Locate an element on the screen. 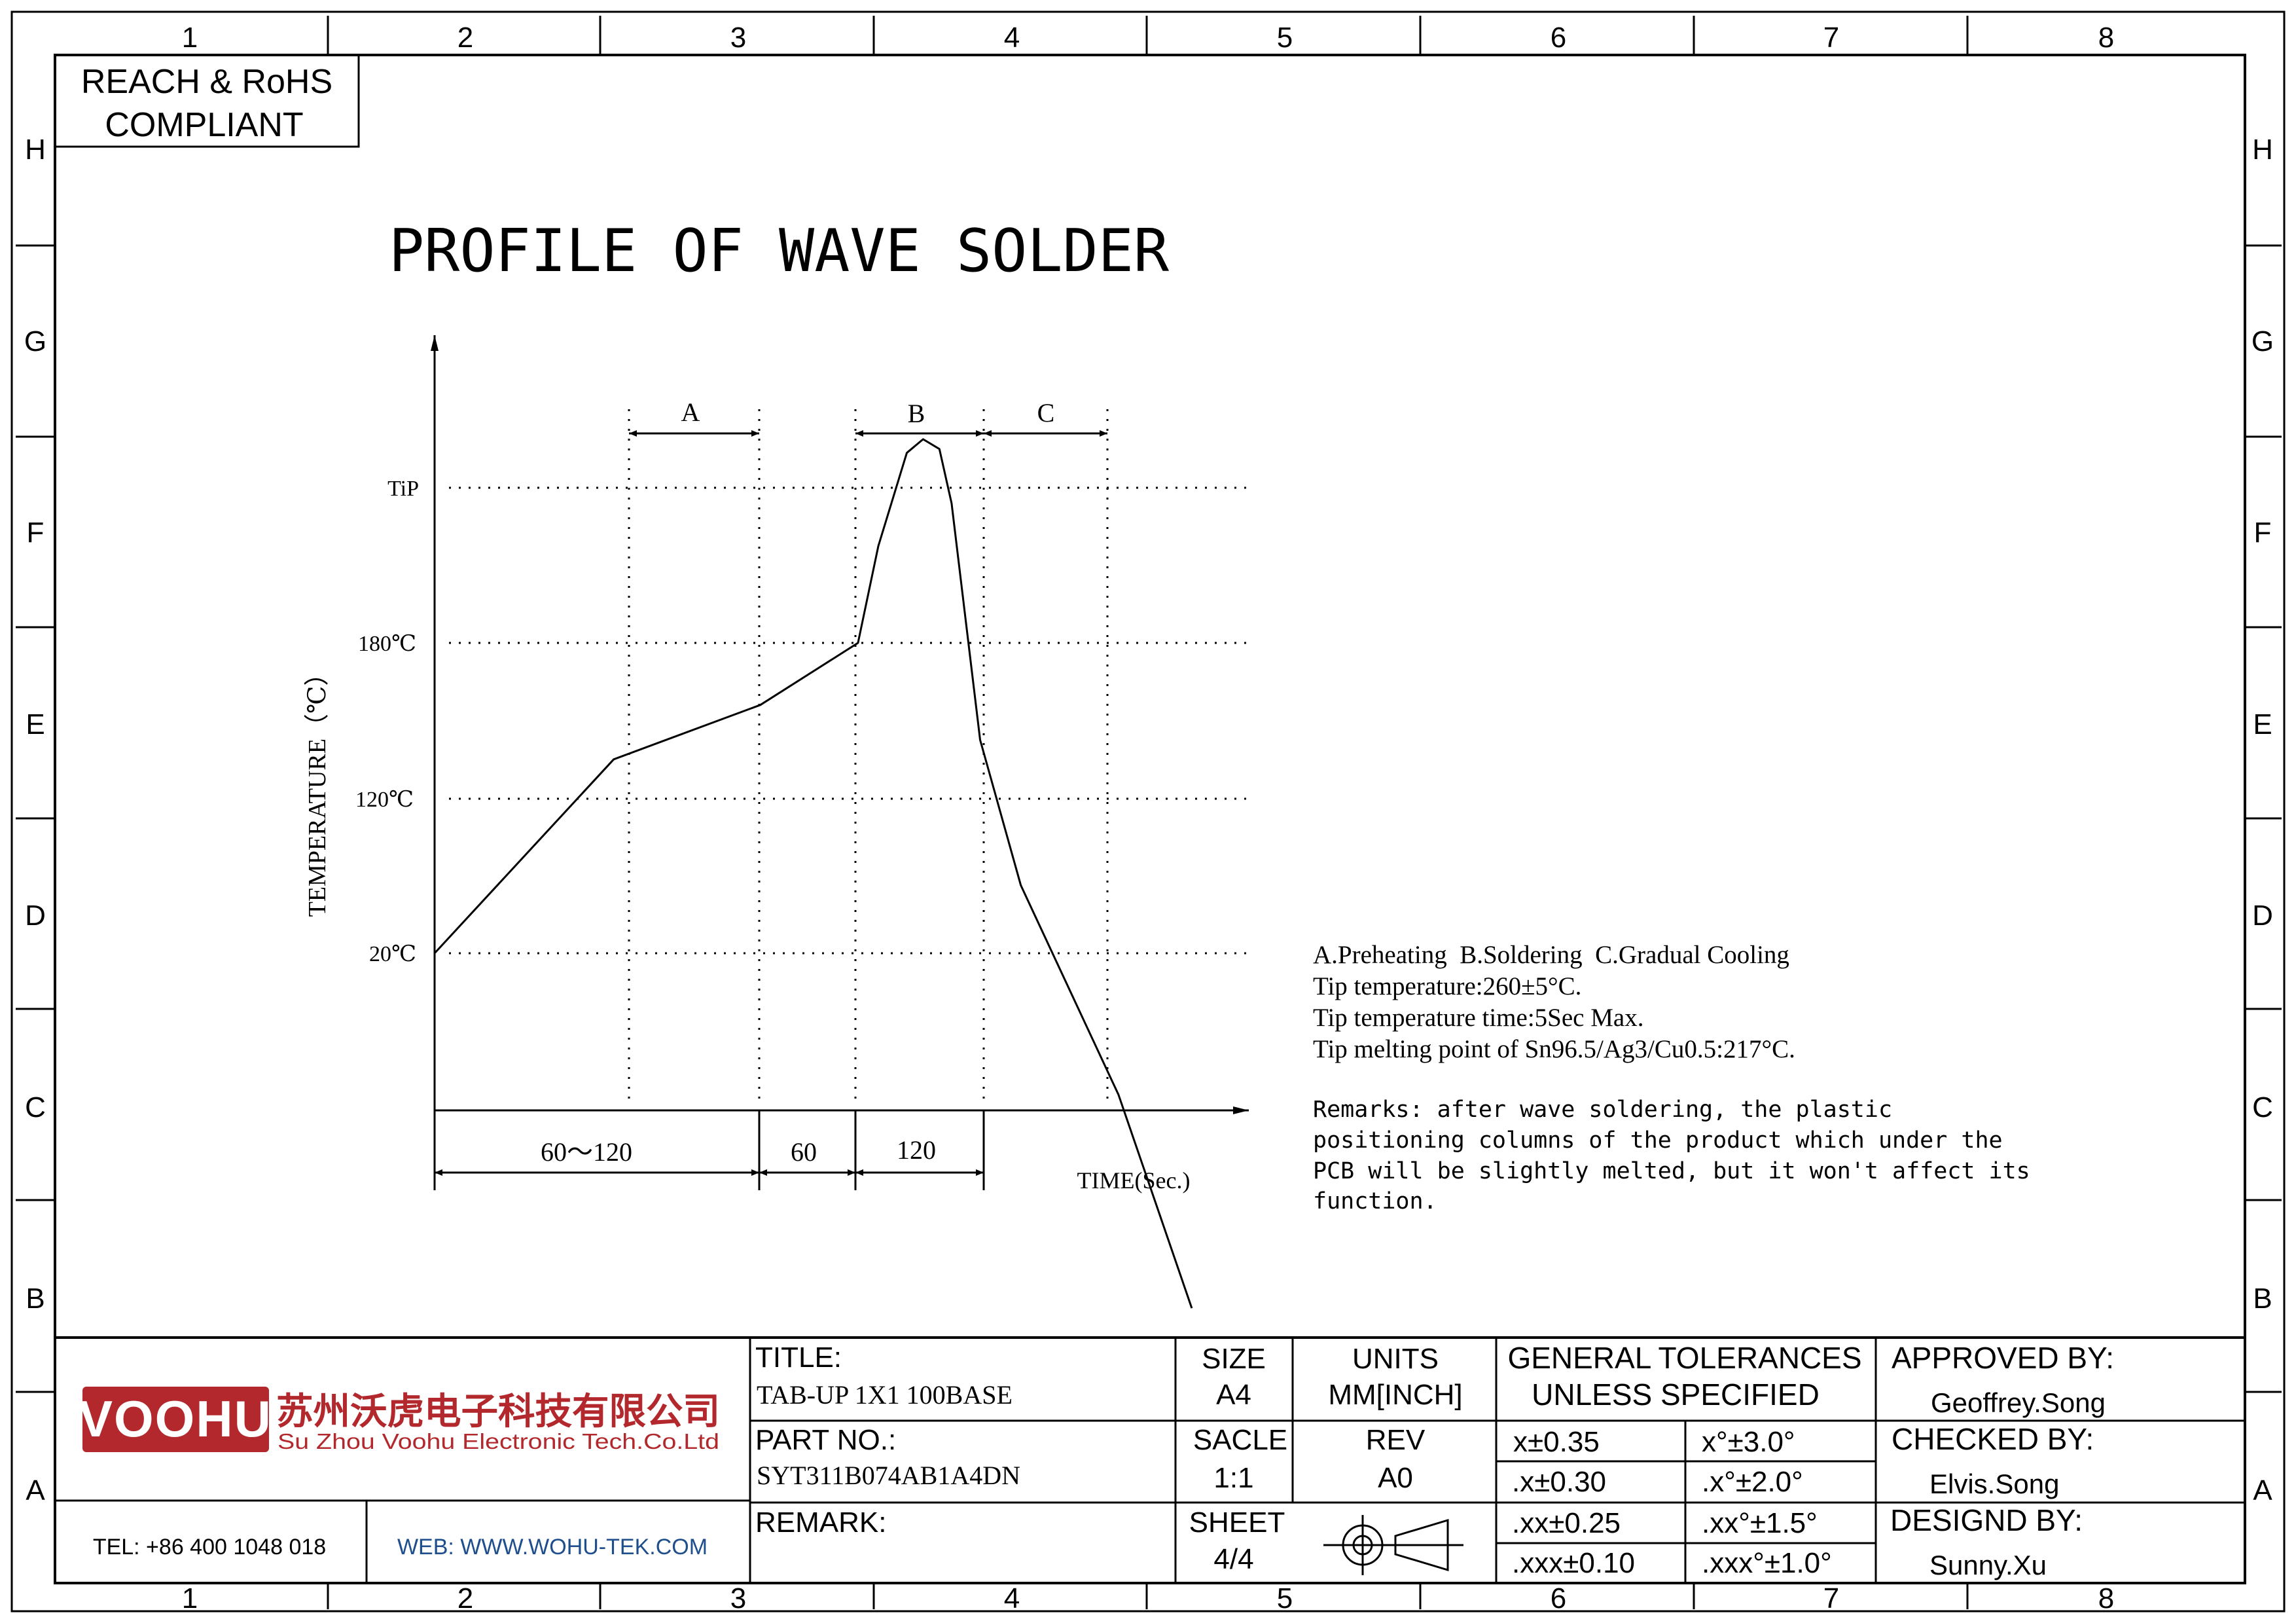 Image resolution: width=2296 pixels, height=1623 pixels. drawing-title: PROFILE OF WAVE SOLDER is located at coordinates (779, 251).